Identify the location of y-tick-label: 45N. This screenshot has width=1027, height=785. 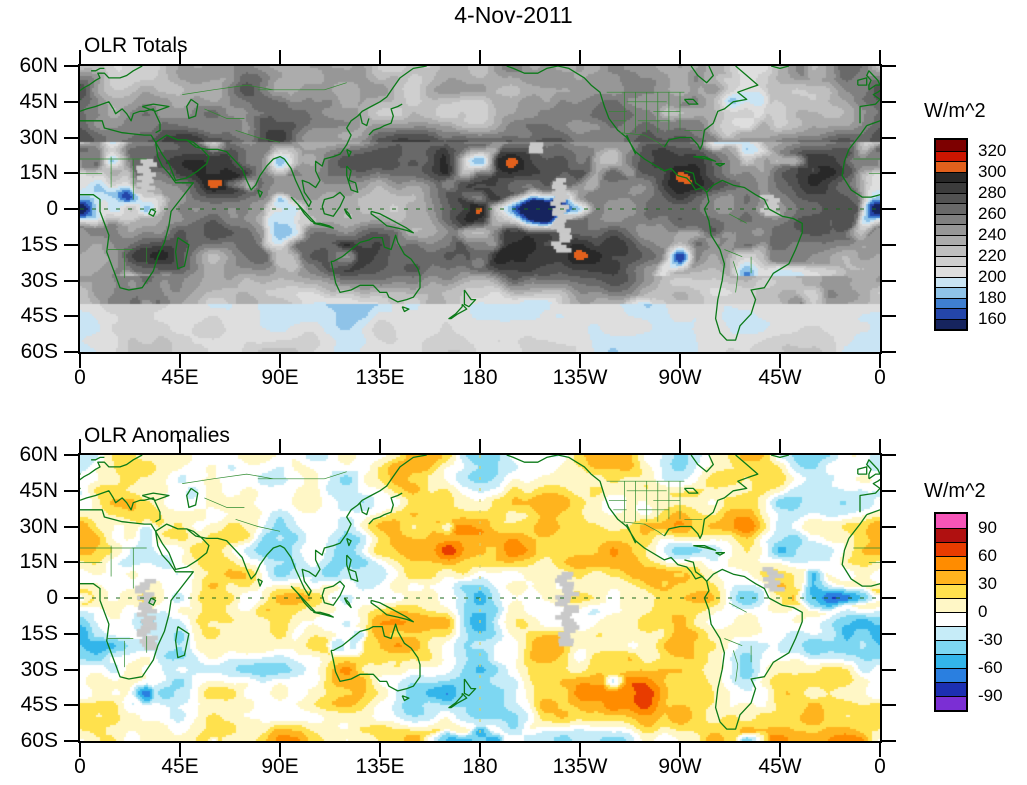
(38, 490).